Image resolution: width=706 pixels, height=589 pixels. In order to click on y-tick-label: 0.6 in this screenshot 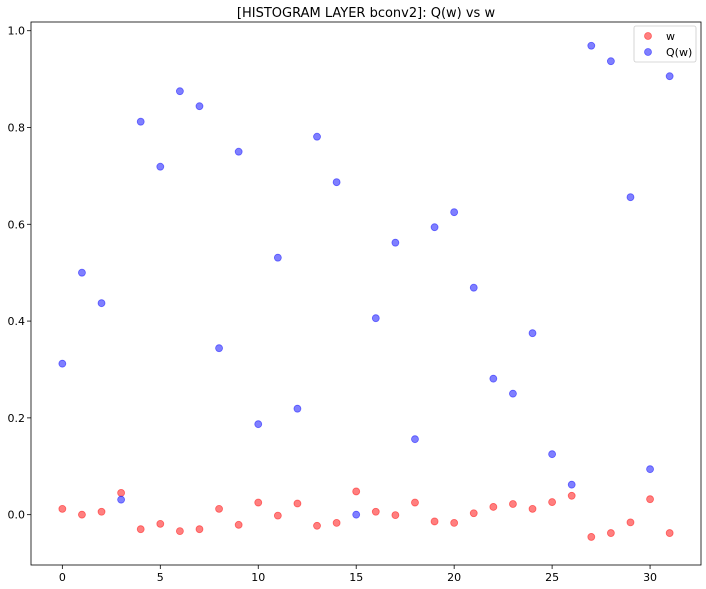, I will do `click(17, 224)`.